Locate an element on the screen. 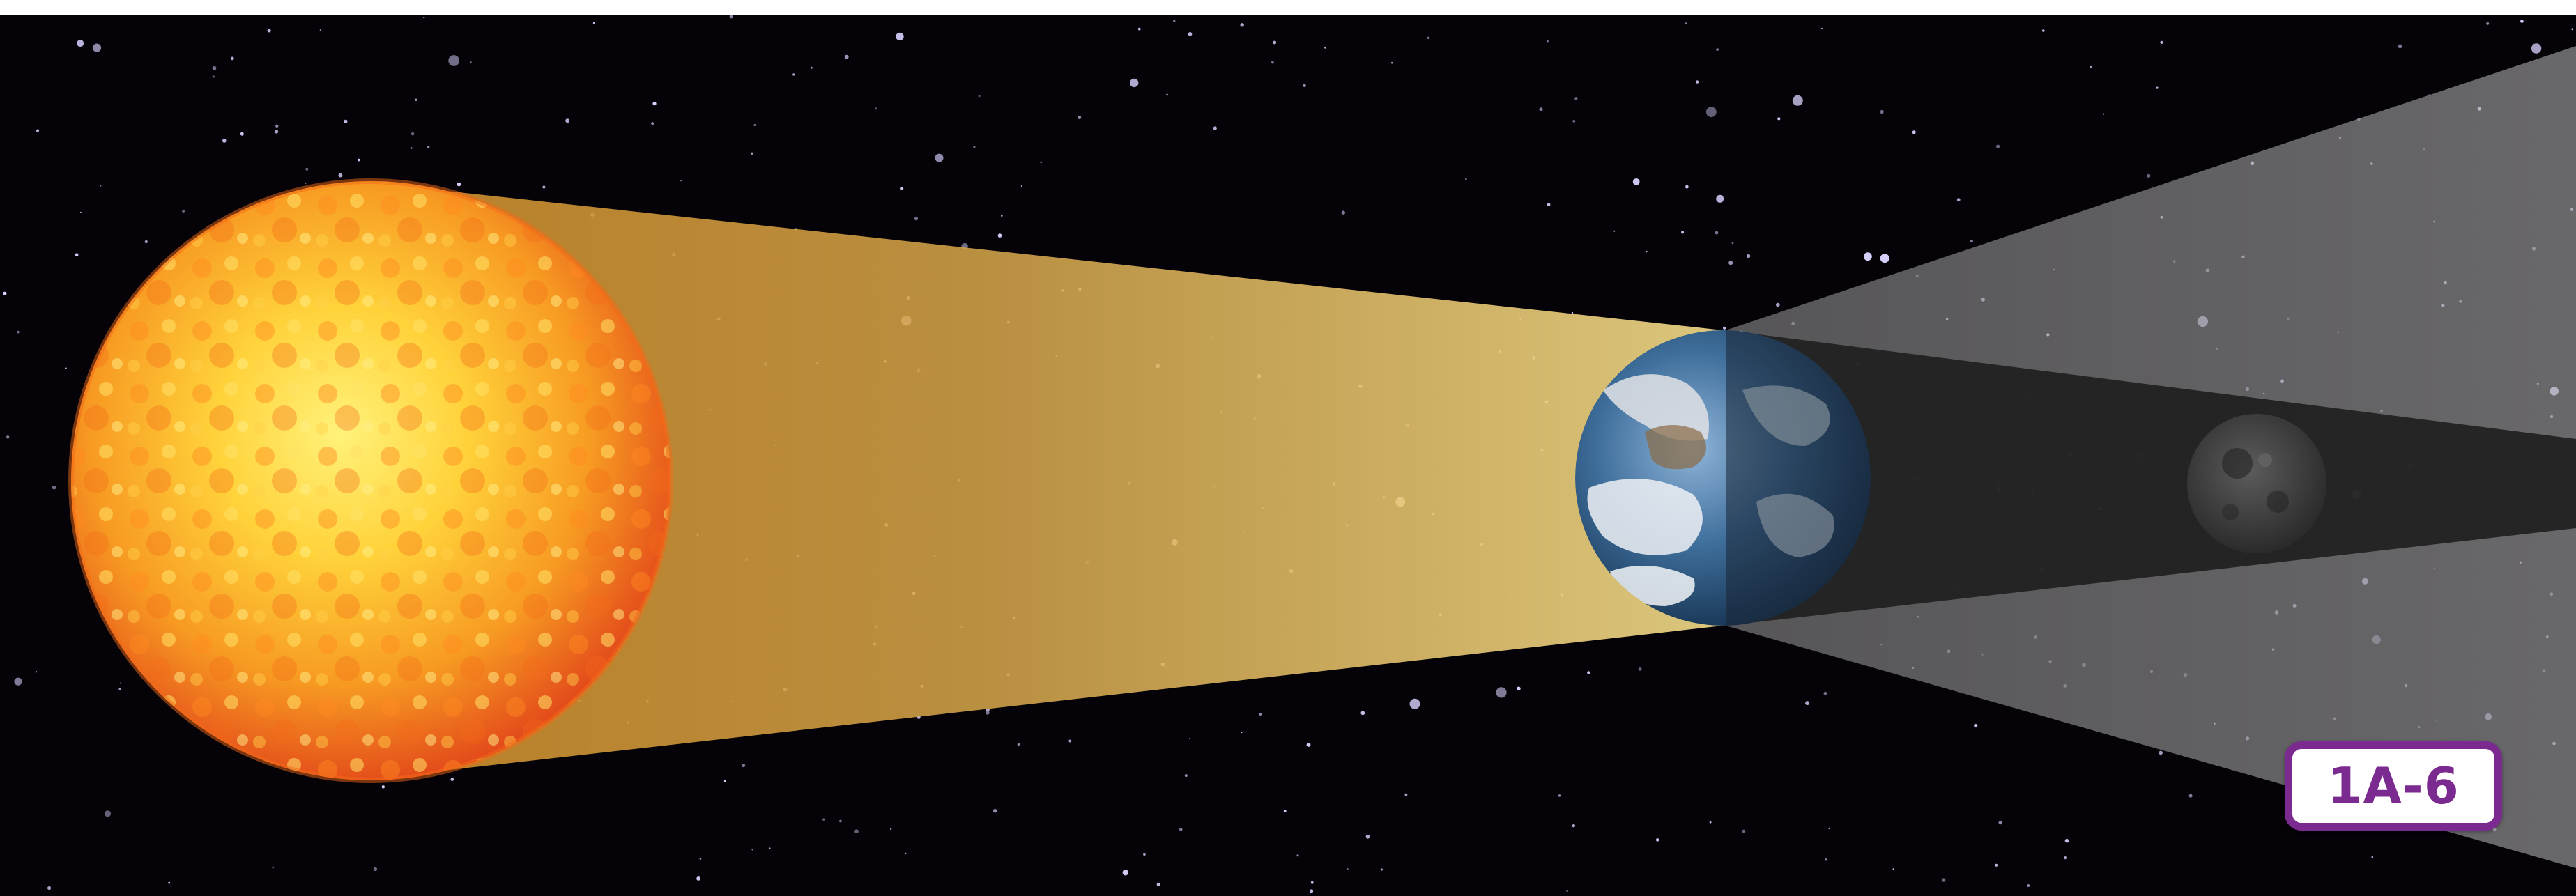  card-number-badge: 1A-6 is located at coordinates (2393, 786).